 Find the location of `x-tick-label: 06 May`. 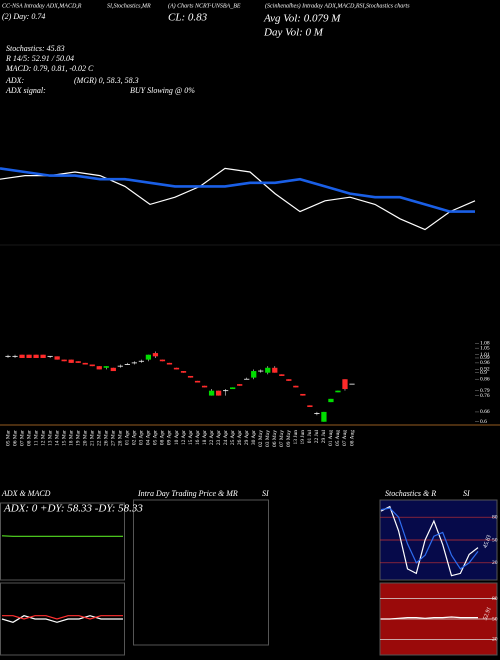

x-tick-label: 06 May is located at coordinates (275, 438).